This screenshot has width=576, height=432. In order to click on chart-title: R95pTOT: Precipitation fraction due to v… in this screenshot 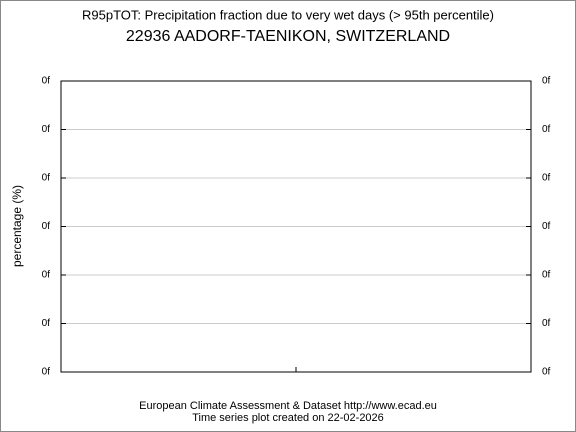, I will do `click(288, 14)`.